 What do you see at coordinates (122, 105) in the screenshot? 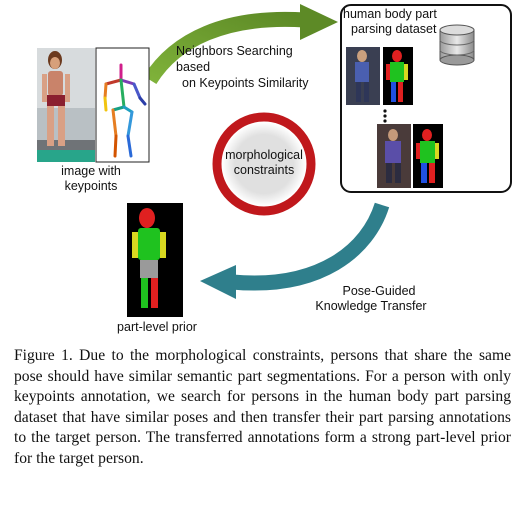
I see `keypoint-skeleton-panel` at bounding box center [122, 105].